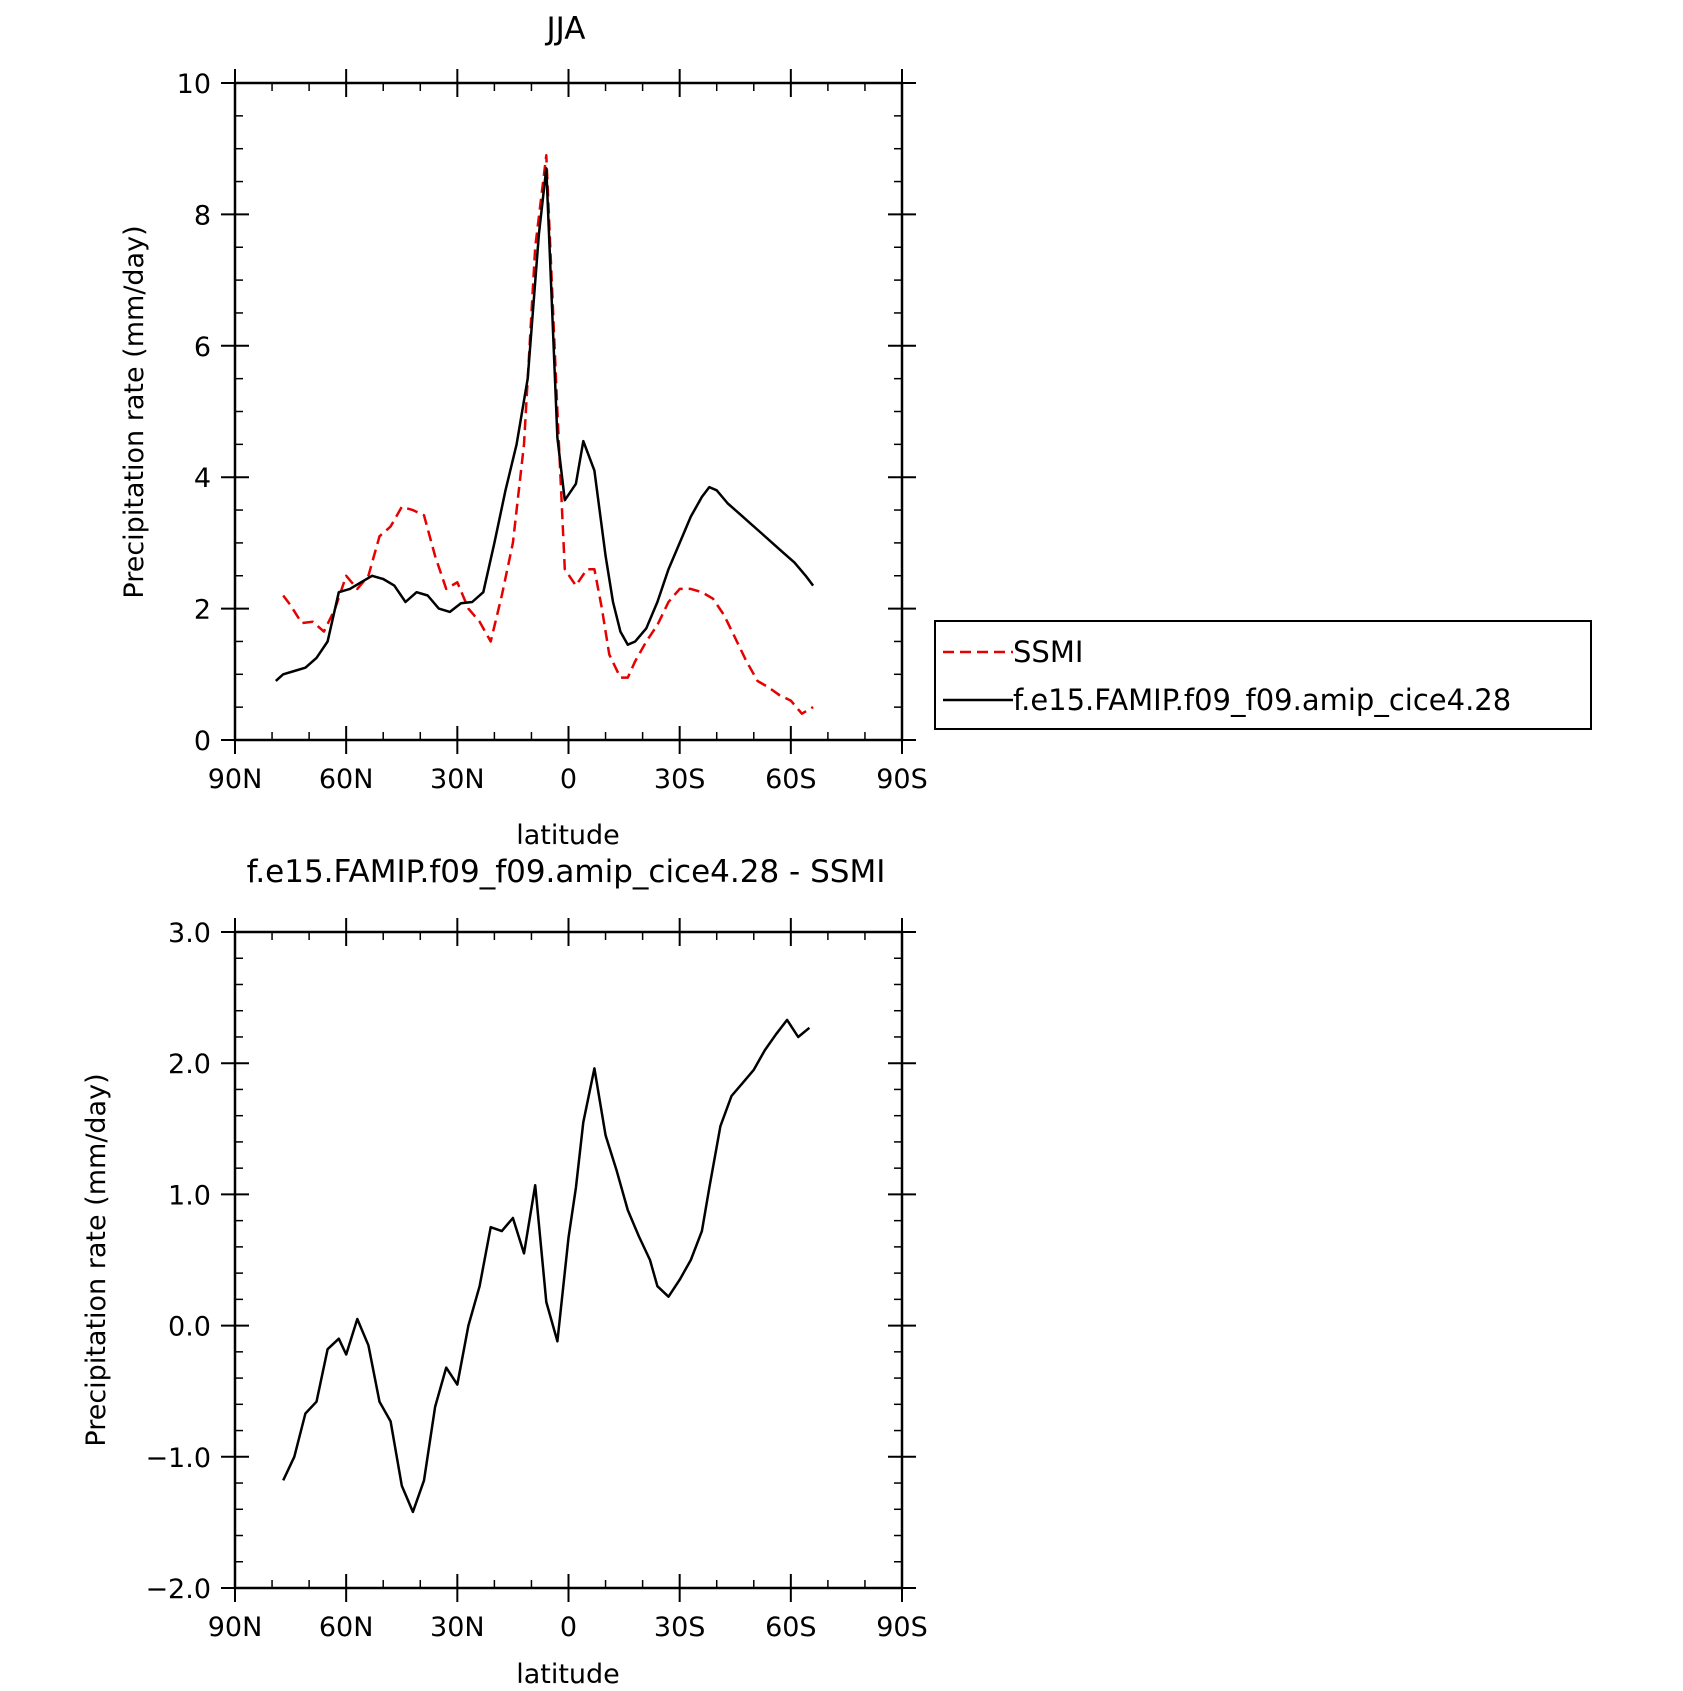  I want to click on chart-title-top: JJA, so click(565, 29).